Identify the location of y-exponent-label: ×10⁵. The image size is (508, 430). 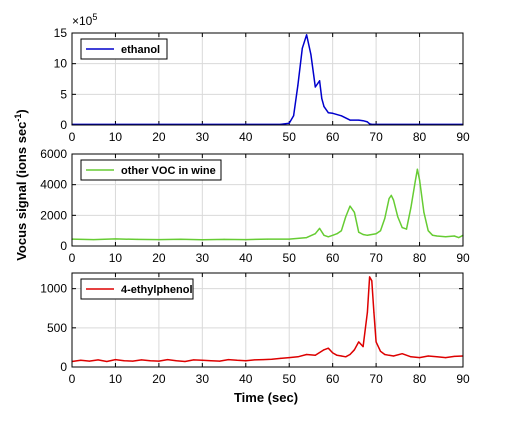
(84, 20).